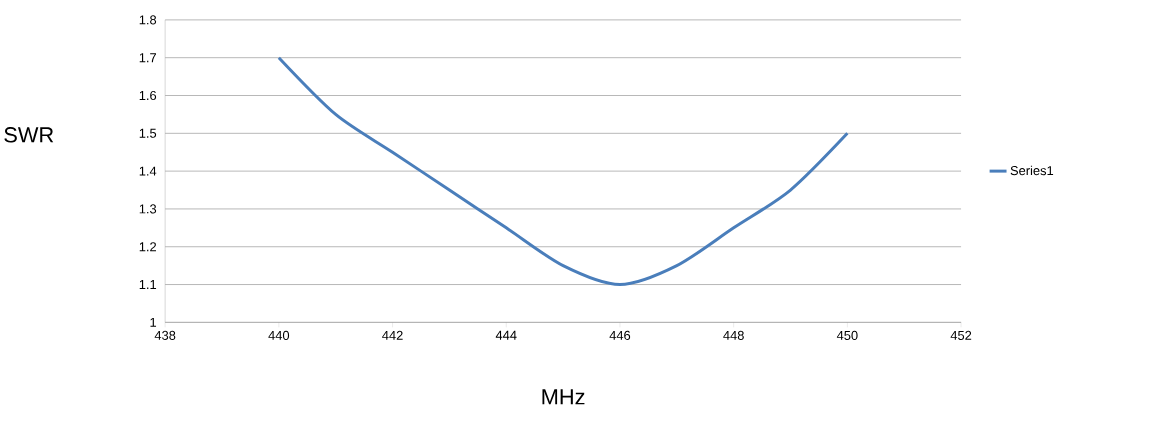 The image size is (1172, 424). I want to click on x-tick-label: 452, so click(961, 335).